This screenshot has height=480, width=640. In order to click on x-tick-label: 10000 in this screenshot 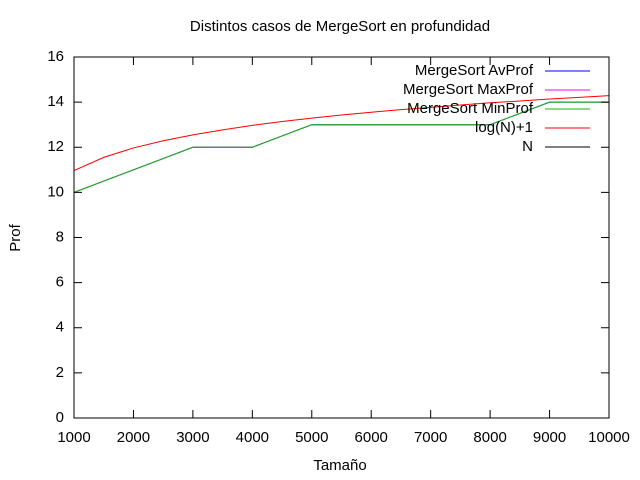, I will do `click(609, 437)`.